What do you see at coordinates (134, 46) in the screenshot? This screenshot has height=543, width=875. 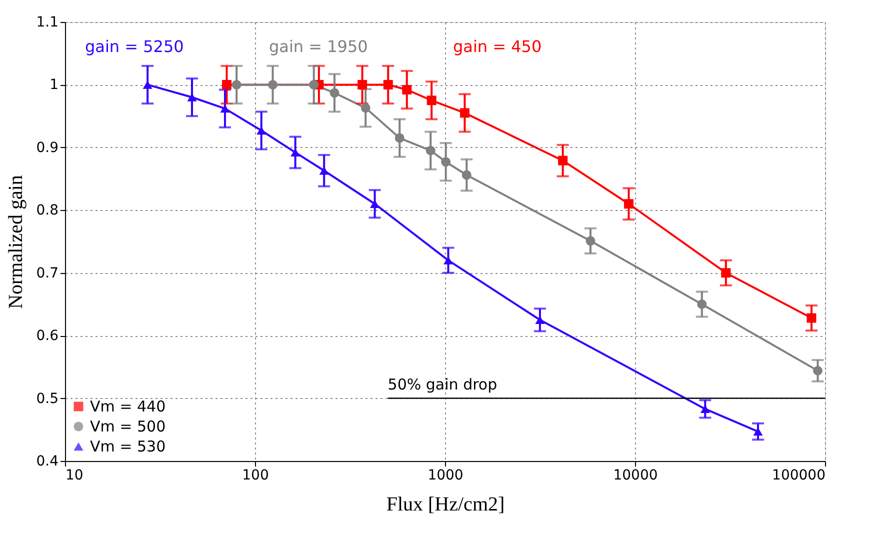 I see `annotation: gain = 5250` at bounding box center [134, 46].